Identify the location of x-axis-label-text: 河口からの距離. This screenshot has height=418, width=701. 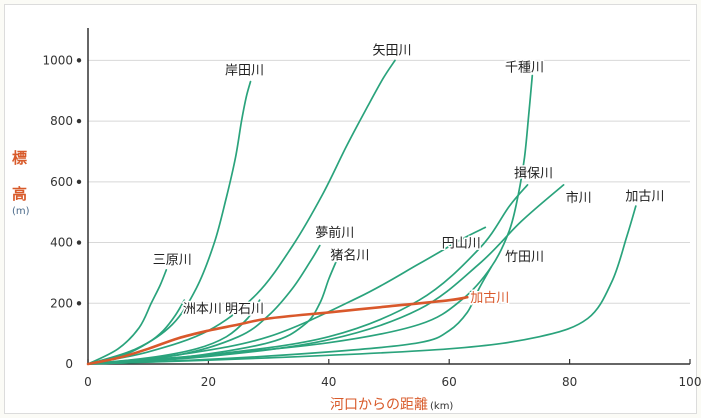
(379, 405).